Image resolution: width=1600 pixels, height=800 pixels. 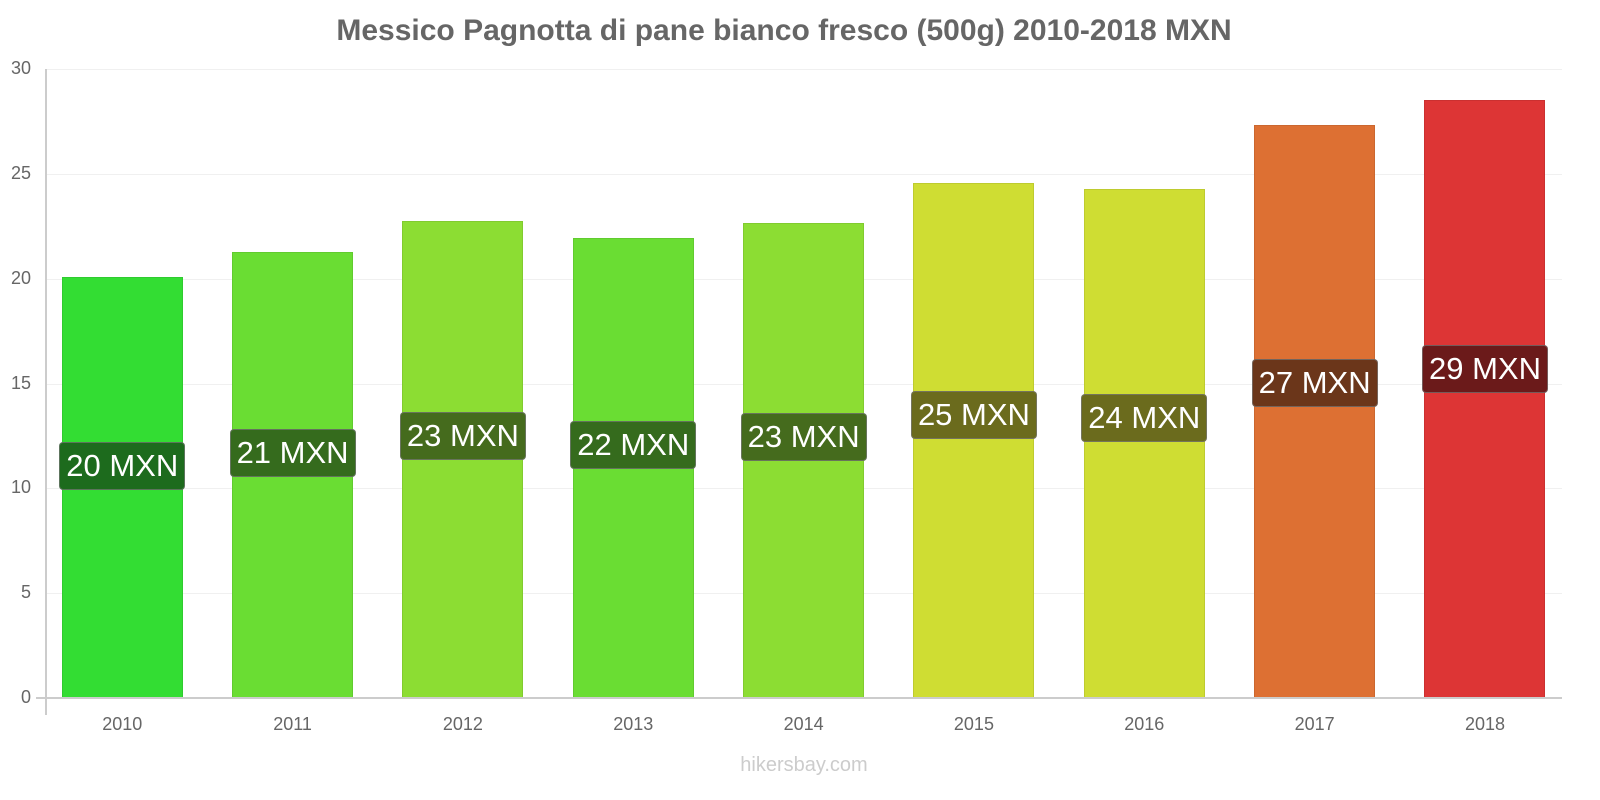 What do you see at coordinates (803, 724) in the screenshot?
I see `x-tick-label: 2014` at bounding box center [803, 724].